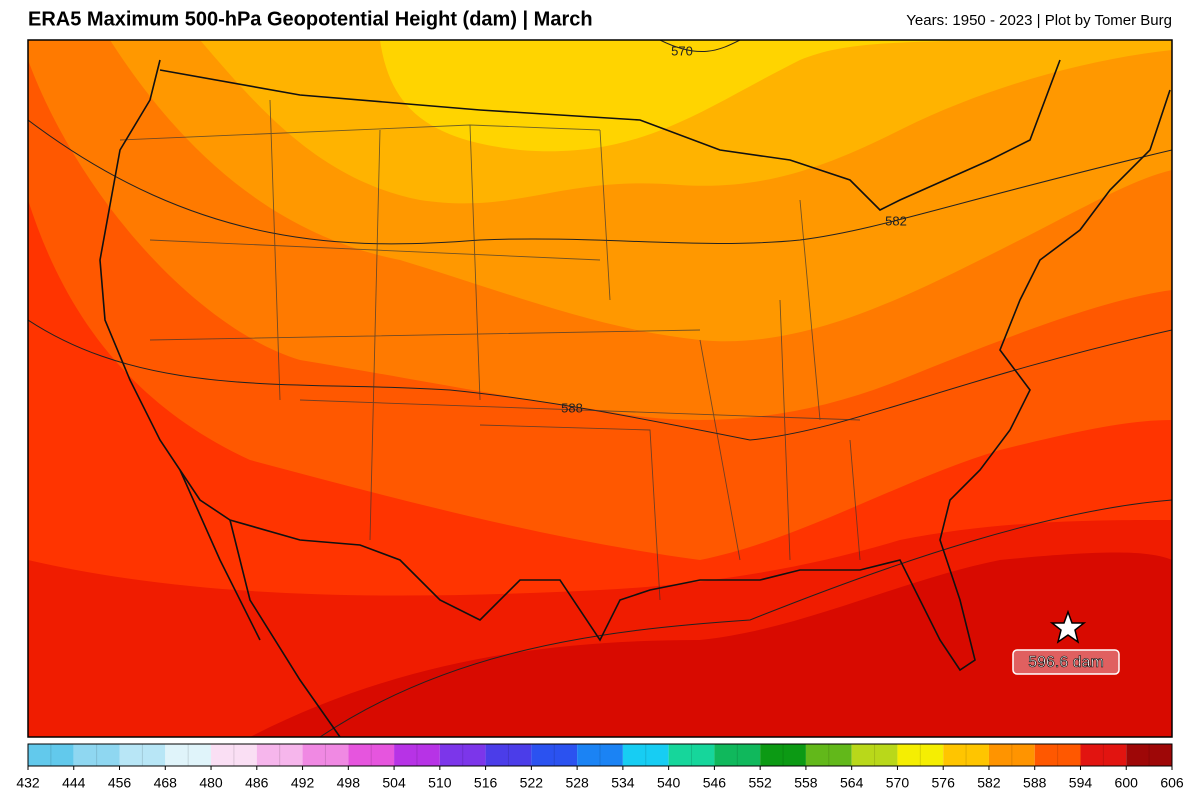 The width and height of the screenshot is (1199, 808). What do you see at coordinates (1068, 626) in the screenshot?
I see `max-star` at bounding box center [1068, 626].